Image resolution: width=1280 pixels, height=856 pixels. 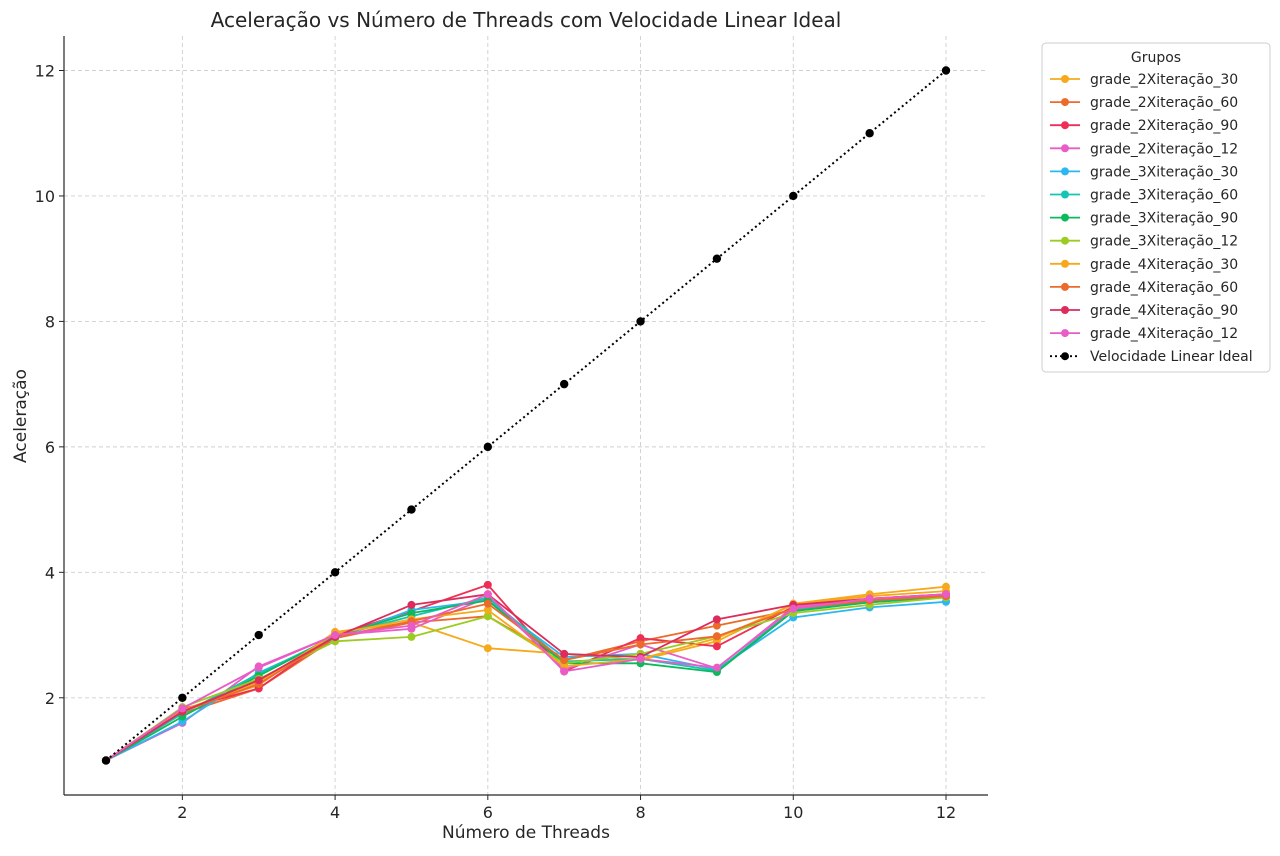 What do you see at coordinates (50, 321) in the screenshot?
I see `y-tick-label: 8` at bounding box center [50, 321].